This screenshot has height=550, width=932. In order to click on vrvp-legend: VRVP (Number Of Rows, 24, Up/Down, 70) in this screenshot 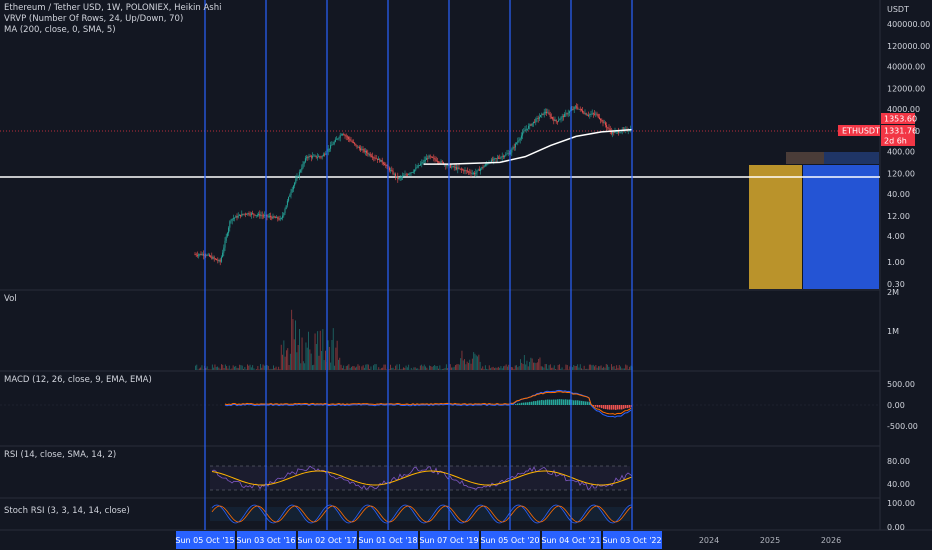, I will do `click(94, 19)`.